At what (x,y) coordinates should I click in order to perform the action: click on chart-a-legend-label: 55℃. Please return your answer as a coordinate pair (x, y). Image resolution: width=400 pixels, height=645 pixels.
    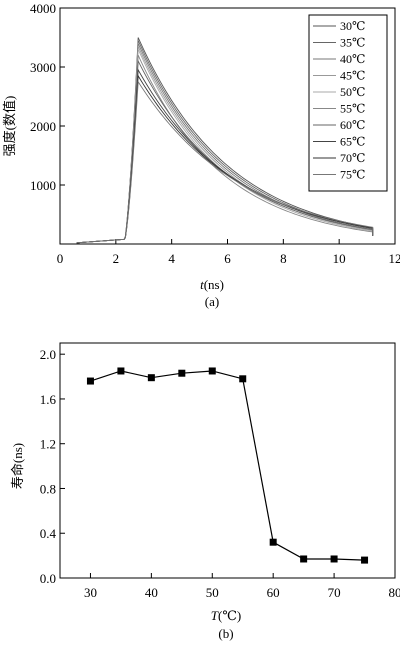
    Looking at the image, I should click on (352, 109).